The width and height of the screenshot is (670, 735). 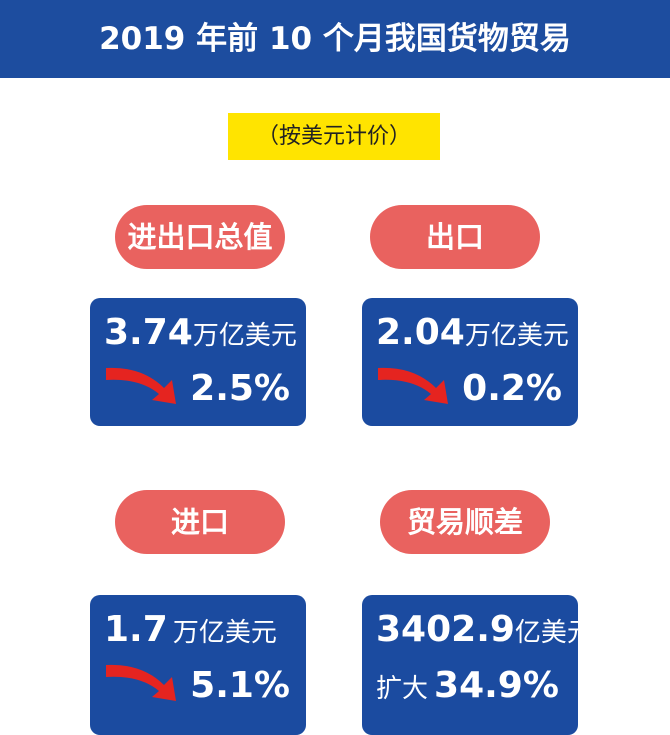 I want to click on value: 2.04, so click(x=420, y=332).